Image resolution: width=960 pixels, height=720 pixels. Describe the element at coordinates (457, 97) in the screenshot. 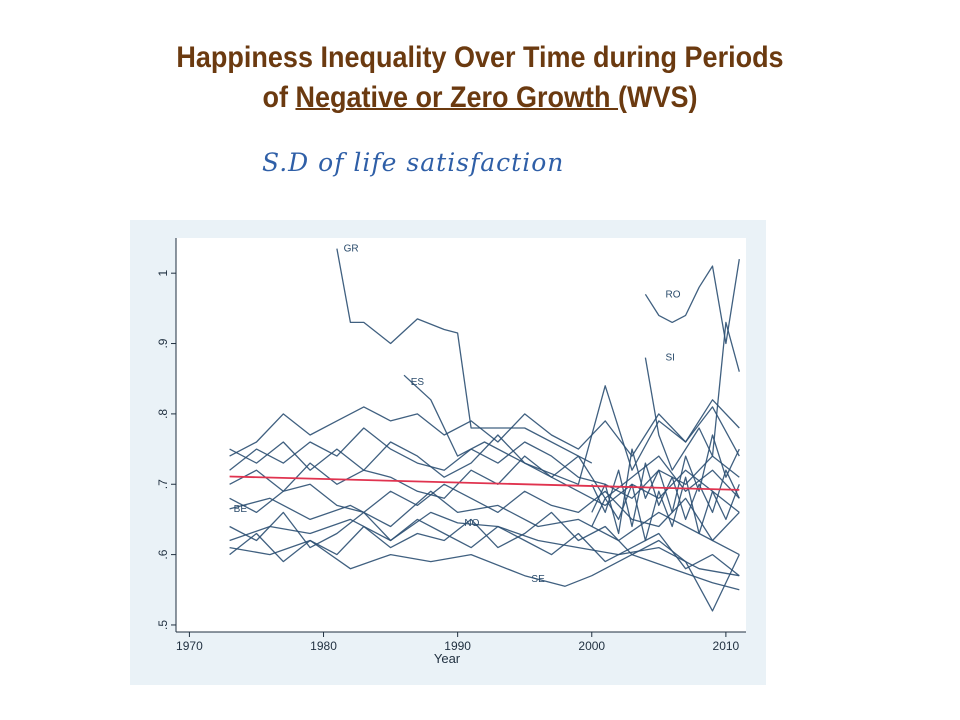

I see `title-line-2-underlined: Negative or Zero Growth` at that location.